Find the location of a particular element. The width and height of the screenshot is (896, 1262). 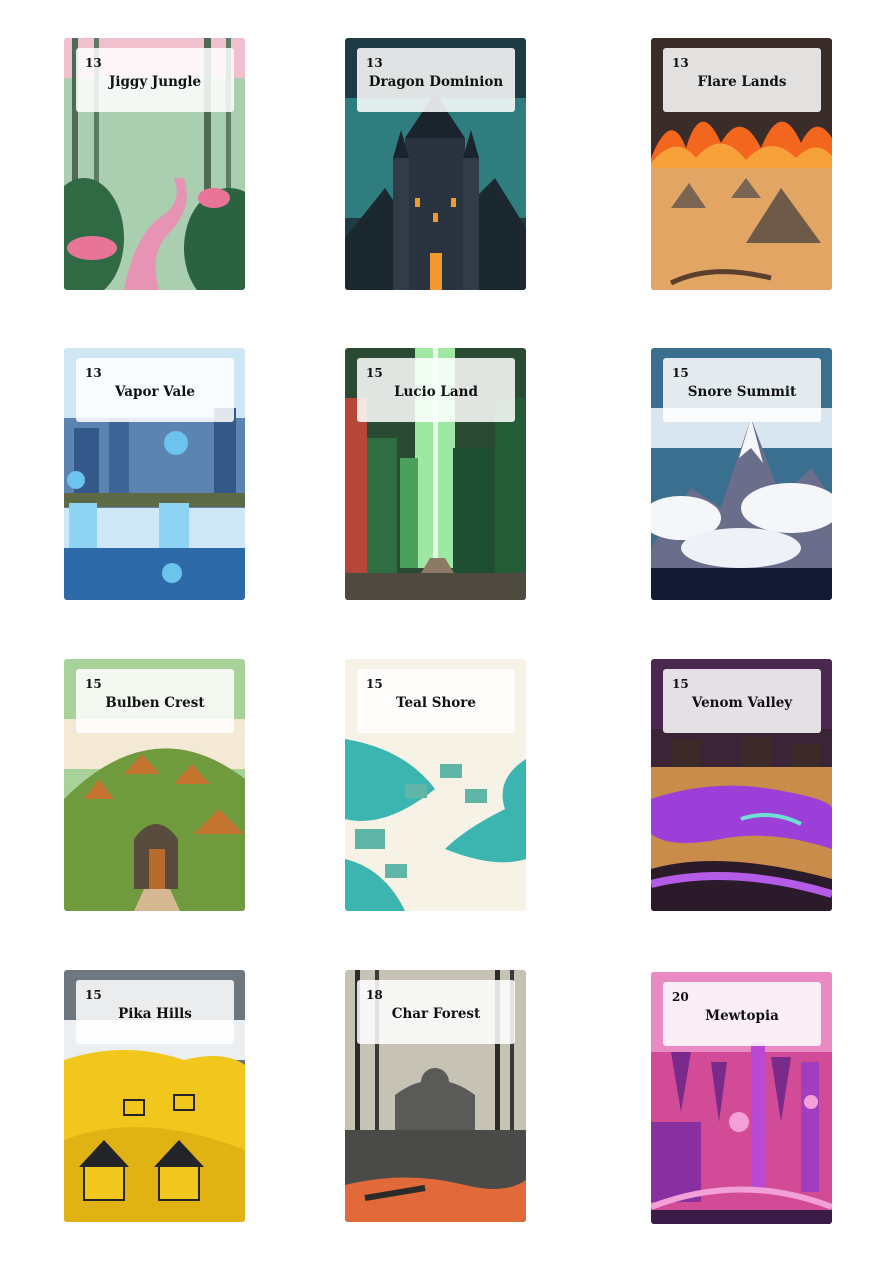

card-name: Jiggy Jungle is located at coordinates (155, 82).